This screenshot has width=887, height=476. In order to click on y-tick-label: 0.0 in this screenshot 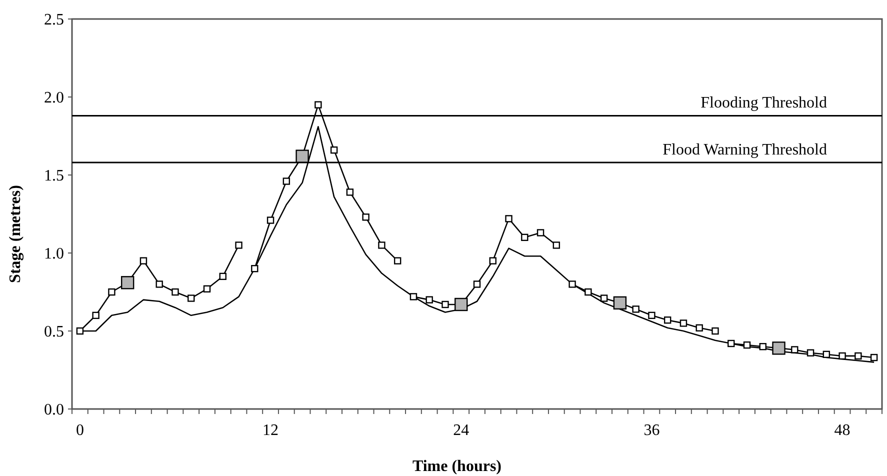, I will do `click(54, 410)`.